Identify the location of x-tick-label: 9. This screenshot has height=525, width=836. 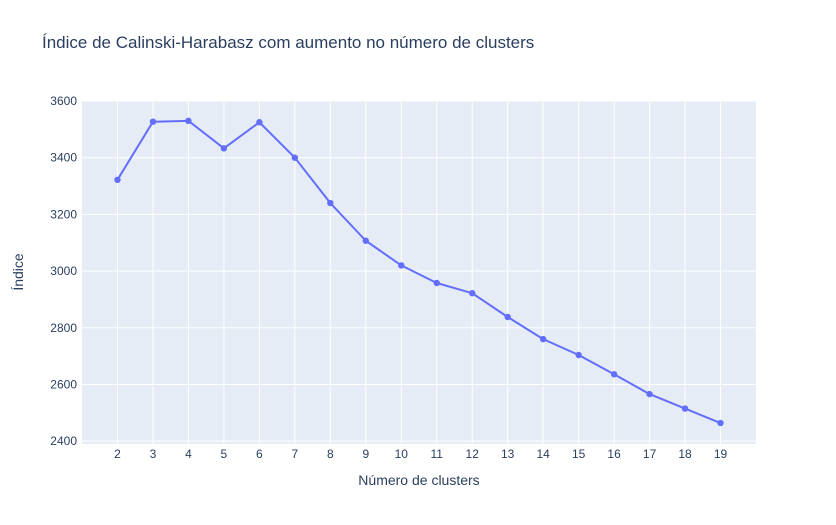
(365, 454).